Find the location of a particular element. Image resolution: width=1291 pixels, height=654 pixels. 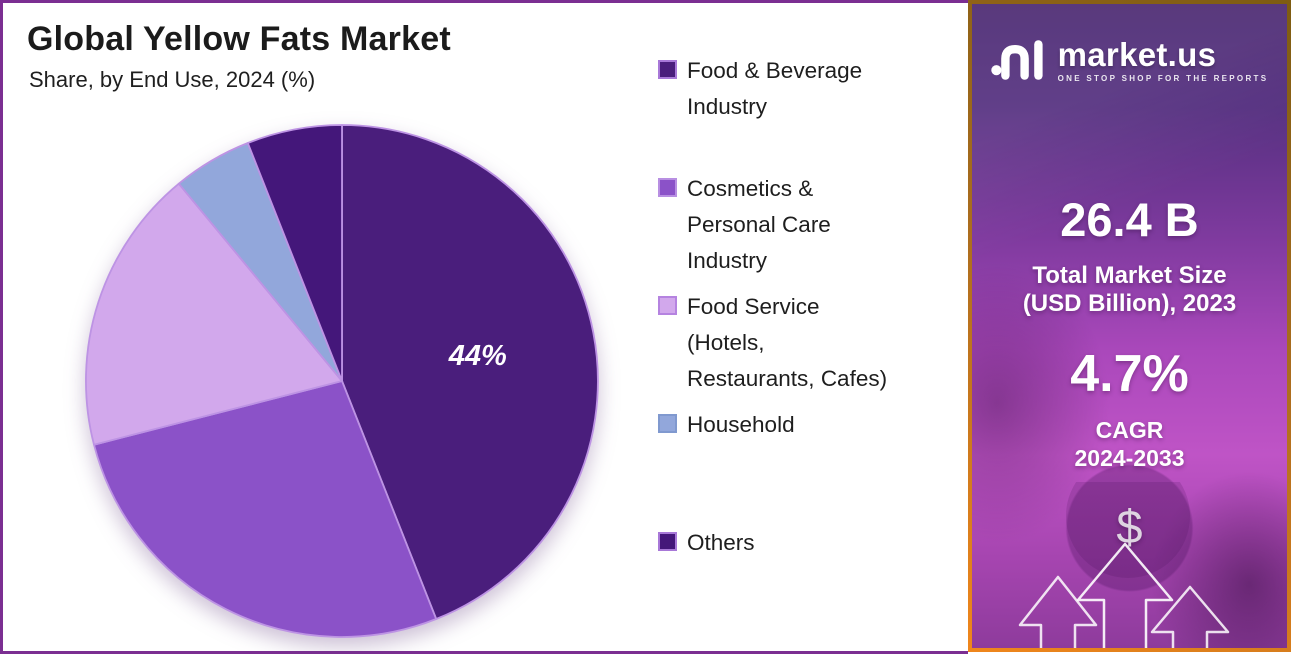

legend-item-others: Others is located at coordinates (706, 543).